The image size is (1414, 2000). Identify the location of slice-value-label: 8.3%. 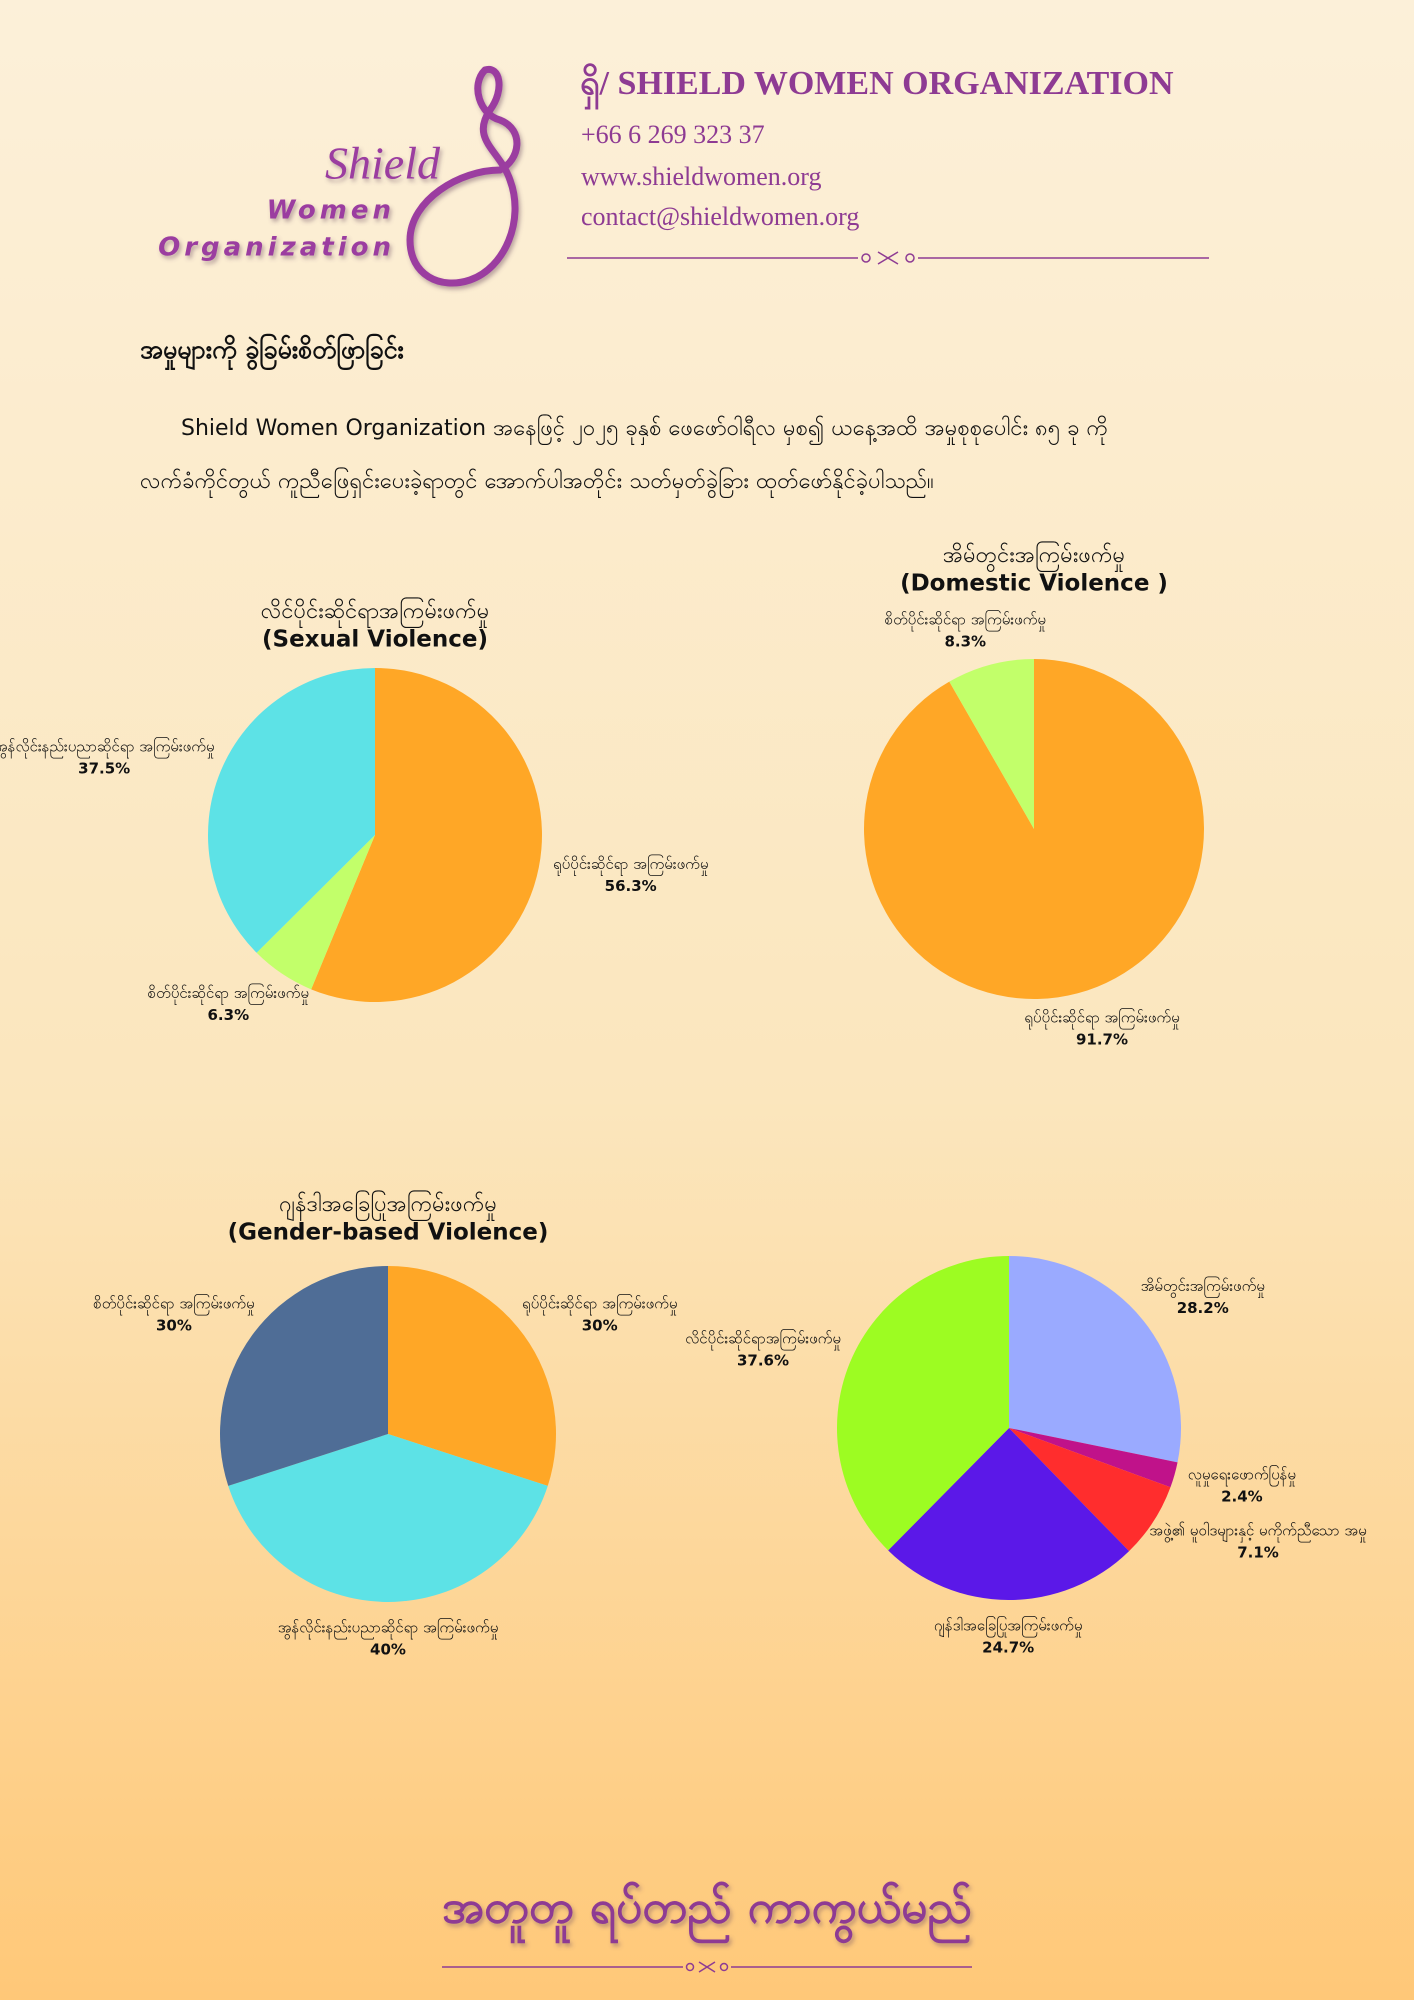
(965, 641).